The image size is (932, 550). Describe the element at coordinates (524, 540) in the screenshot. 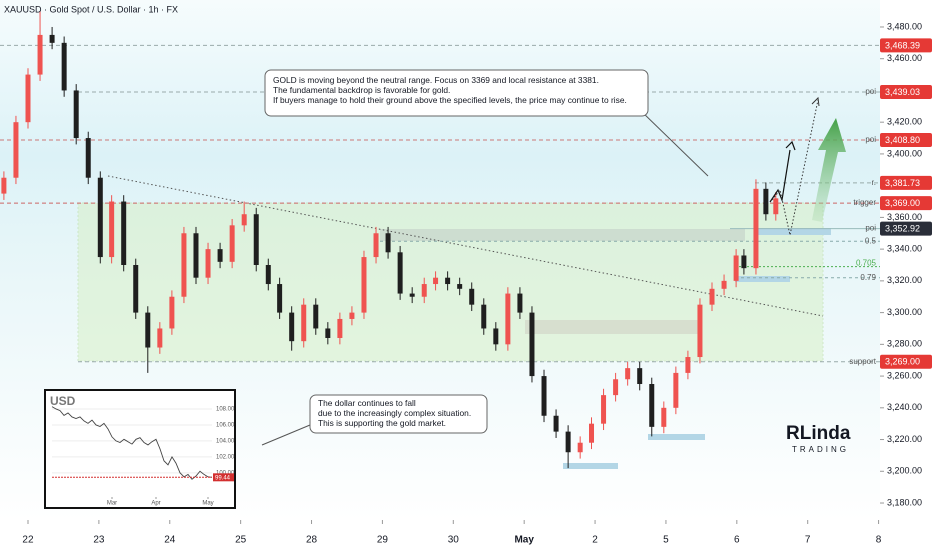

I see `x-tick-label: May` at that location.